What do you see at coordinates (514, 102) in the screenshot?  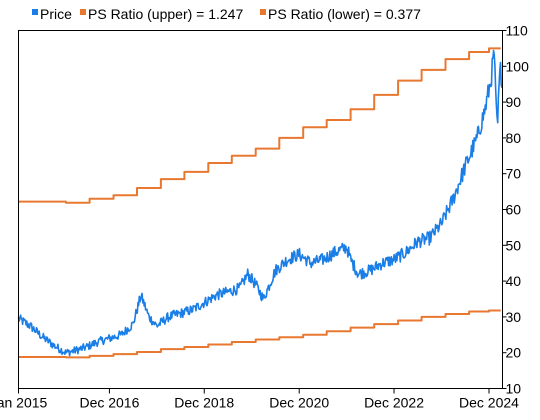 I see `y-tick-label: 90` at bounding box center [514, 102].